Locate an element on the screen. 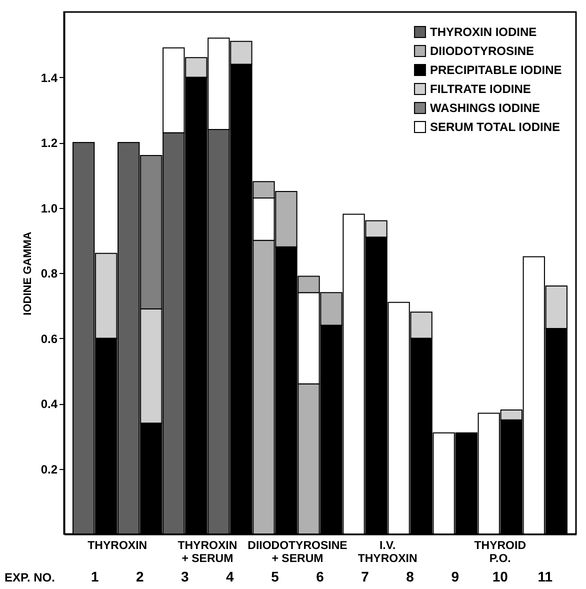 The image size is (586, 589). text: THYROID P.O. is located at coordinates (500, 552).